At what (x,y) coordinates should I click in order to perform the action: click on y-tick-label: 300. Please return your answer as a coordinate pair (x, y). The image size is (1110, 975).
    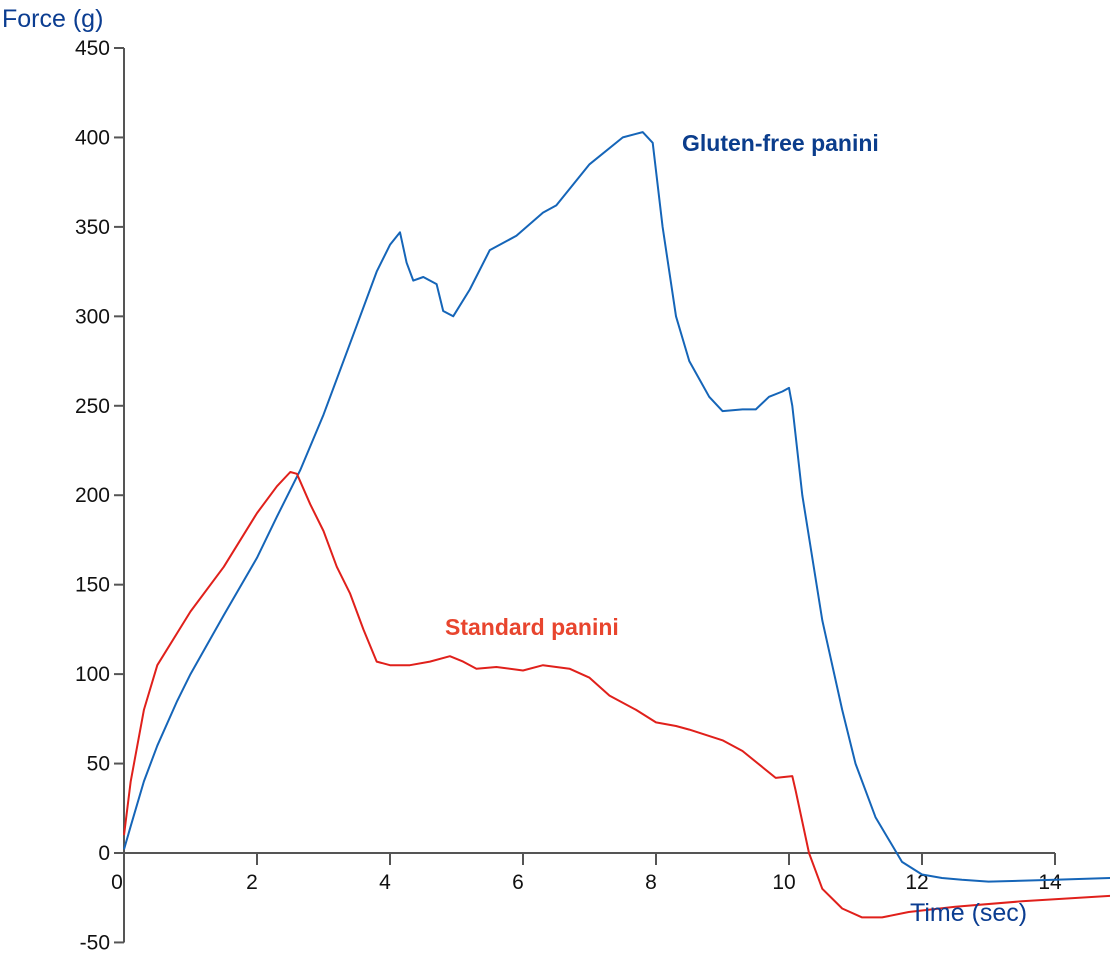
    Looking at the image, I should click on (92, 316).